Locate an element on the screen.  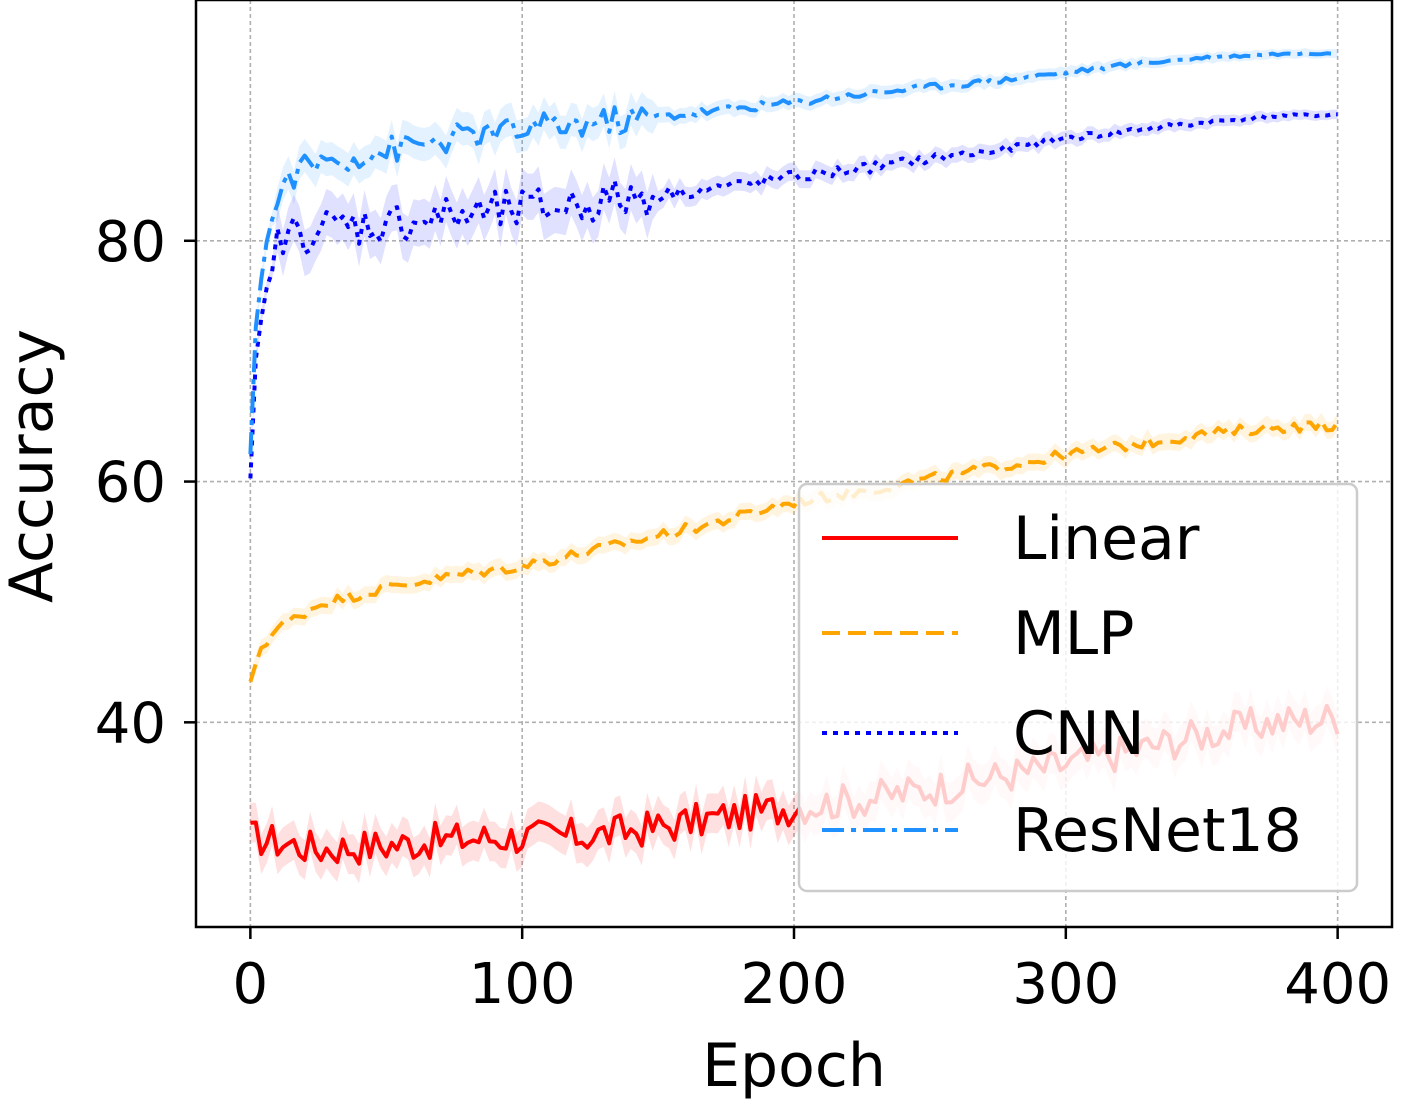
y-tick-label: 80 is located at coordinates (130, 242).